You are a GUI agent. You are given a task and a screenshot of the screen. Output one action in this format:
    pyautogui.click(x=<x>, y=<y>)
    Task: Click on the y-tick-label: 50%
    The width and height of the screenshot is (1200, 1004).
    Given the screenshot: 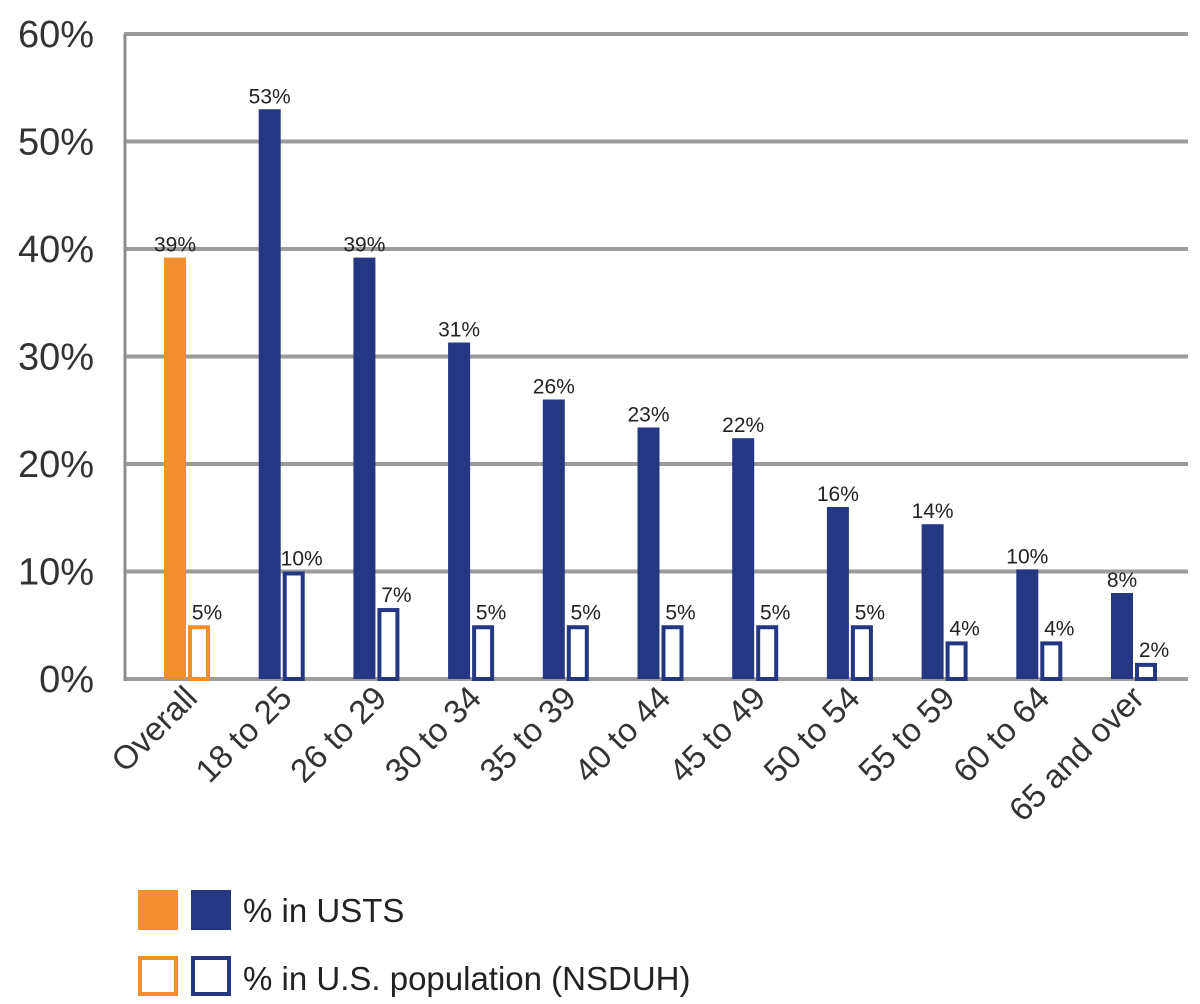 What is the action you would take?
    pyautogui.click(x=56, y=143)
    